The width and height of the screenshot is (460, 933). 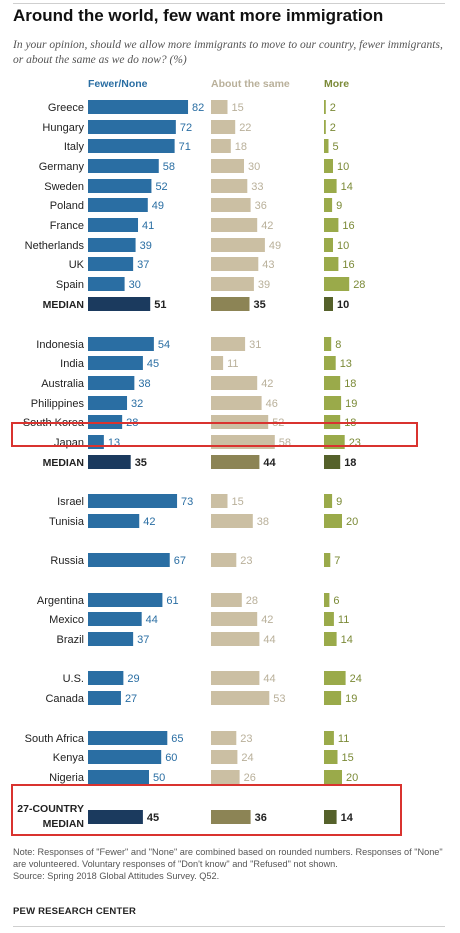 What do you see at coordinates (69, 758) in the screenshot?
I see `row-label-kenya: Kenya` at bounding box center [69, 758].